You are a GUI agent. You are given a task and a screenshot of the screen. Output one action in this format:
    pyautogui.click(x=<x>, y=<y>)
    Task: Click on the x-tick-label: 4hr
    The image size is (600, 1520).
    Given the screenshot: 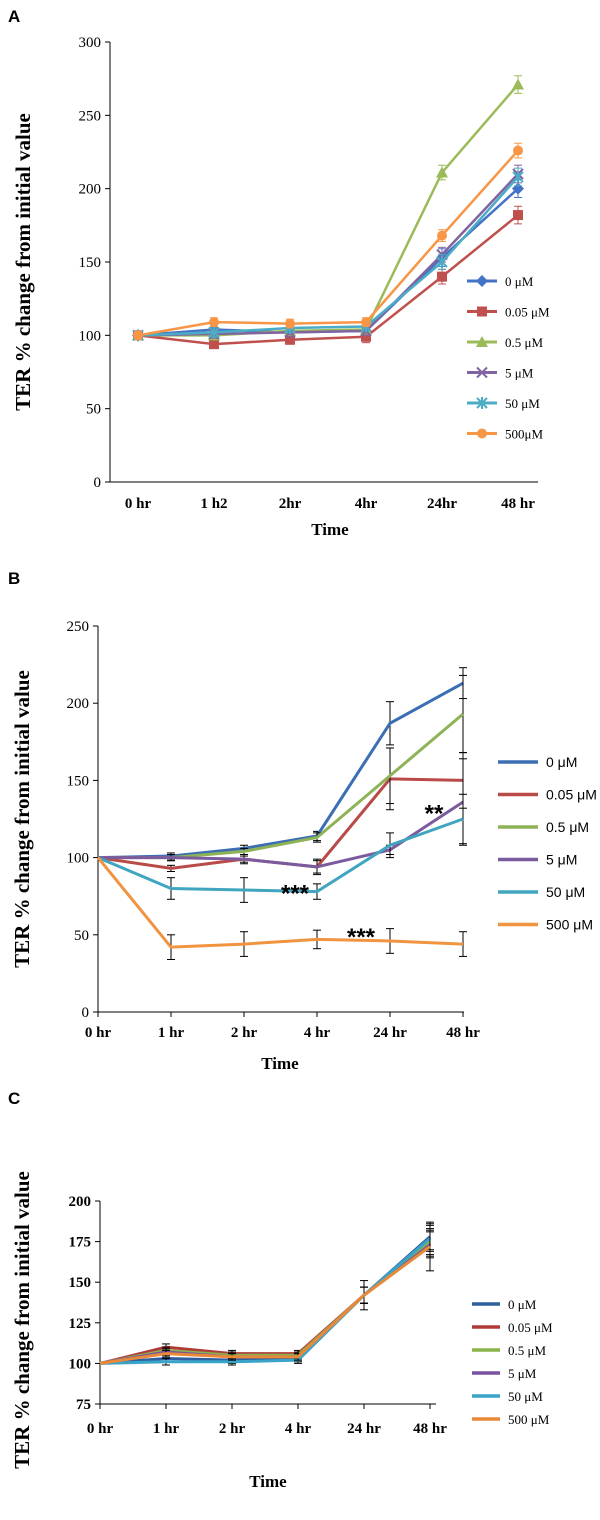 What is the action you would take?
    pyautogui.click(x=366, y=504)
    